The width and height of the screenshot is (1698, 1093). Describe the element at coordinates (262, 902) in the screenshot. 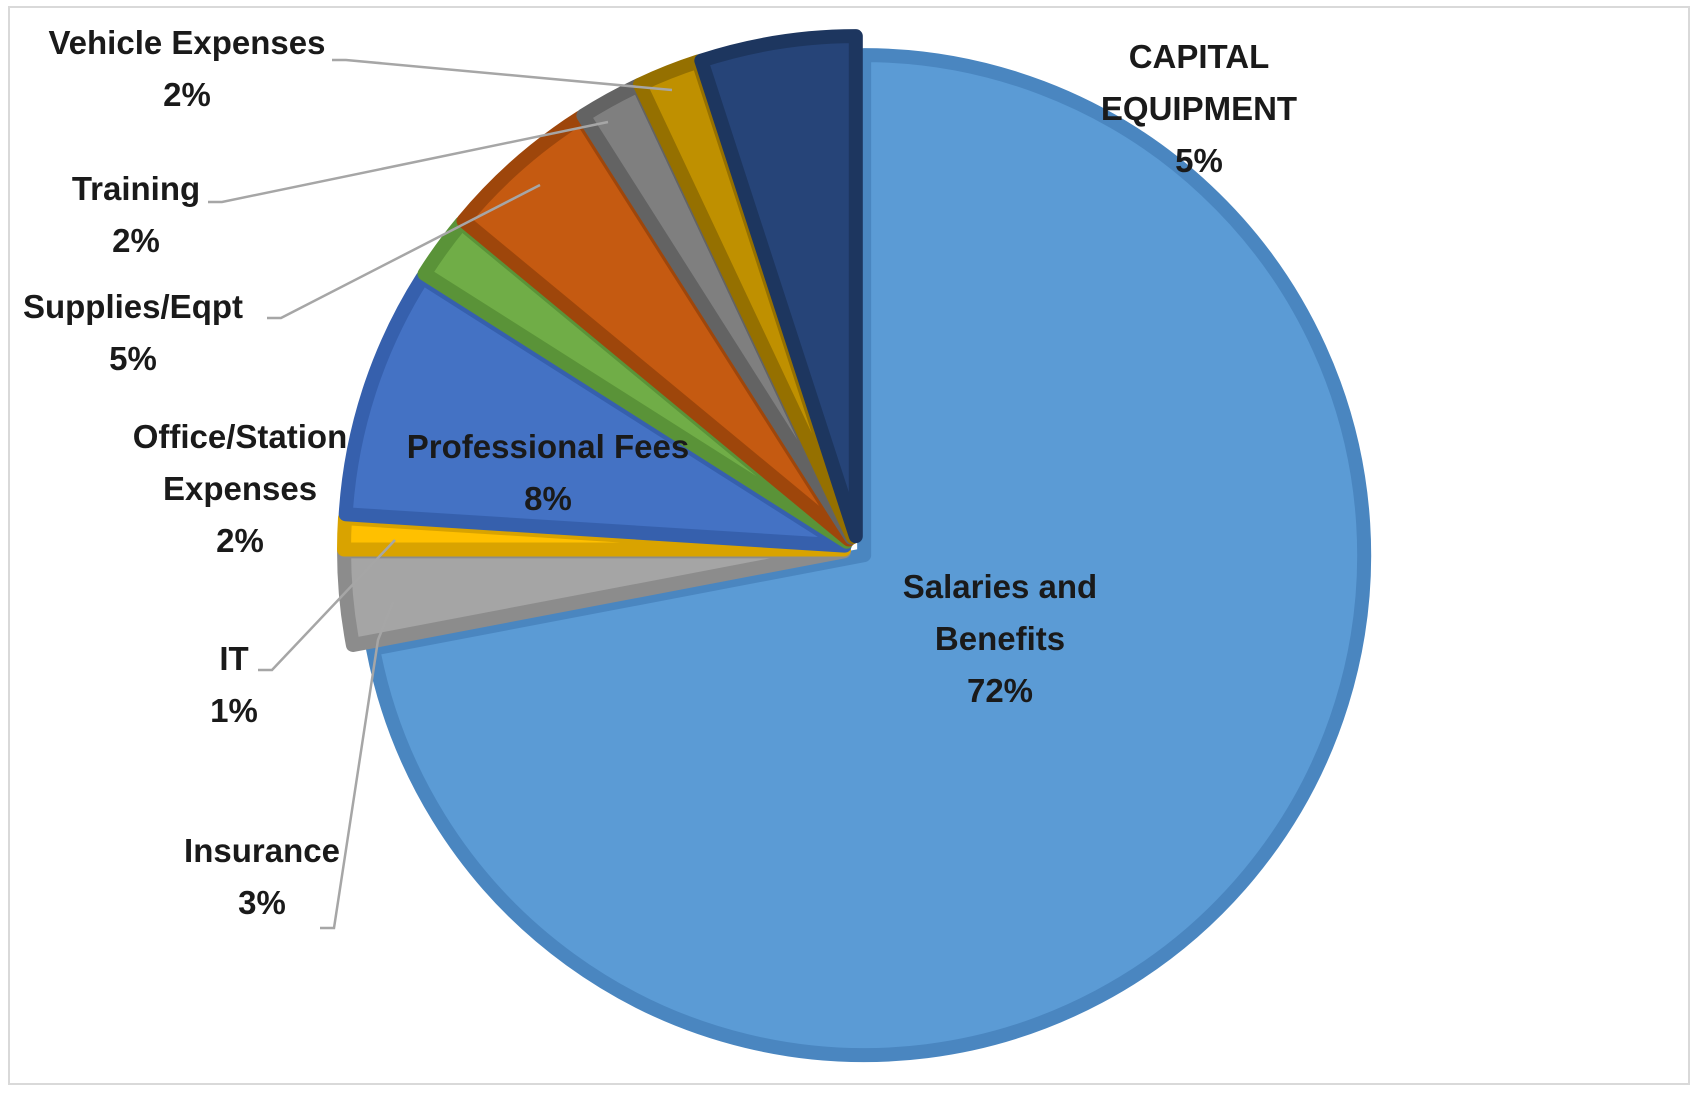

I see `data-label-percent: 3%` at that location.